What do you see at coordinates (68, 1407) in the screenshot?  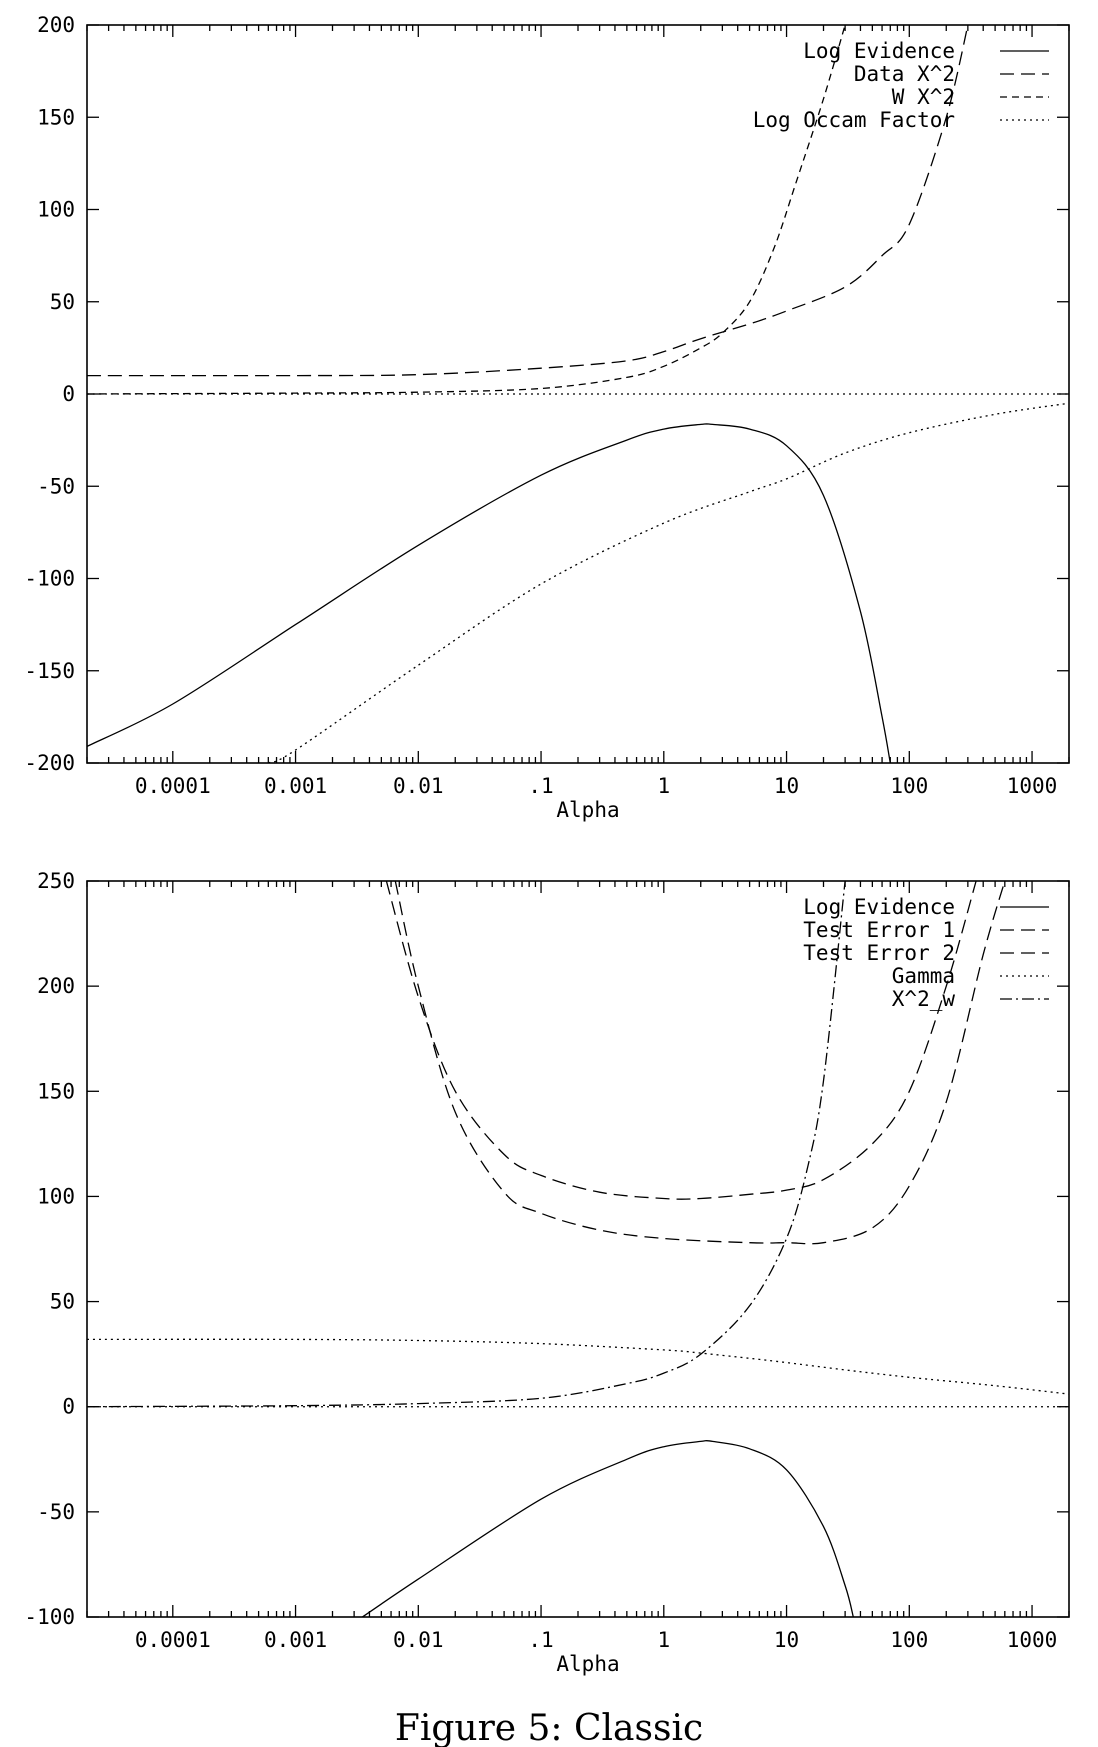 I see `chart-1-y-tick-label-5: 0` at bounding box center [68, 1407].